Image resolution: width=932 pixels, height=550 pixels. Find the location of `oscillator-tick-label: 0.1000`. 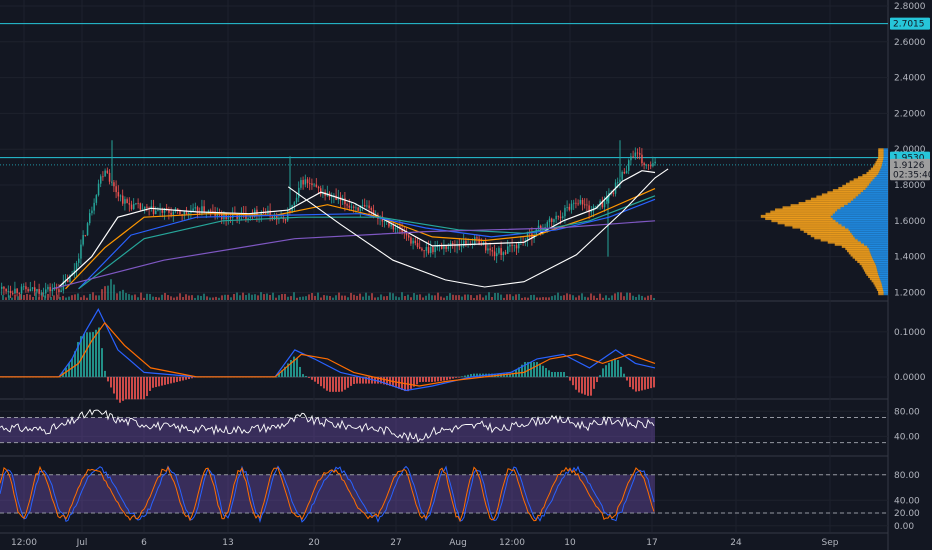

oscillator-tick-label: 0.1000 is located at coordinates (910, 333).